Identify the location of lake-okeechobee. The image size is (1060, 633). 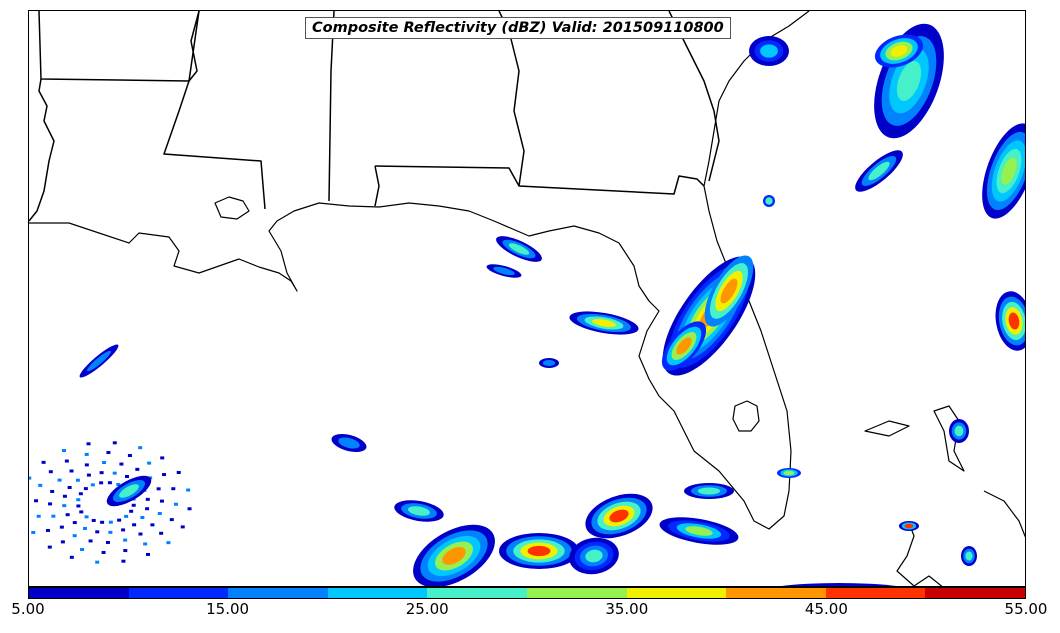
(746, 416).